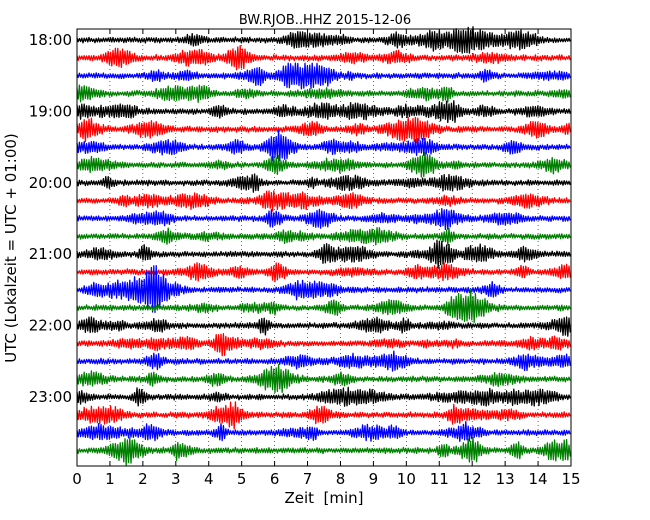 Image resolution: width=650 pixels, height=520 pixels. Describe the element at coordinates (439, 479) in the screenshot. I see `x-tick-label: 11` at that location.